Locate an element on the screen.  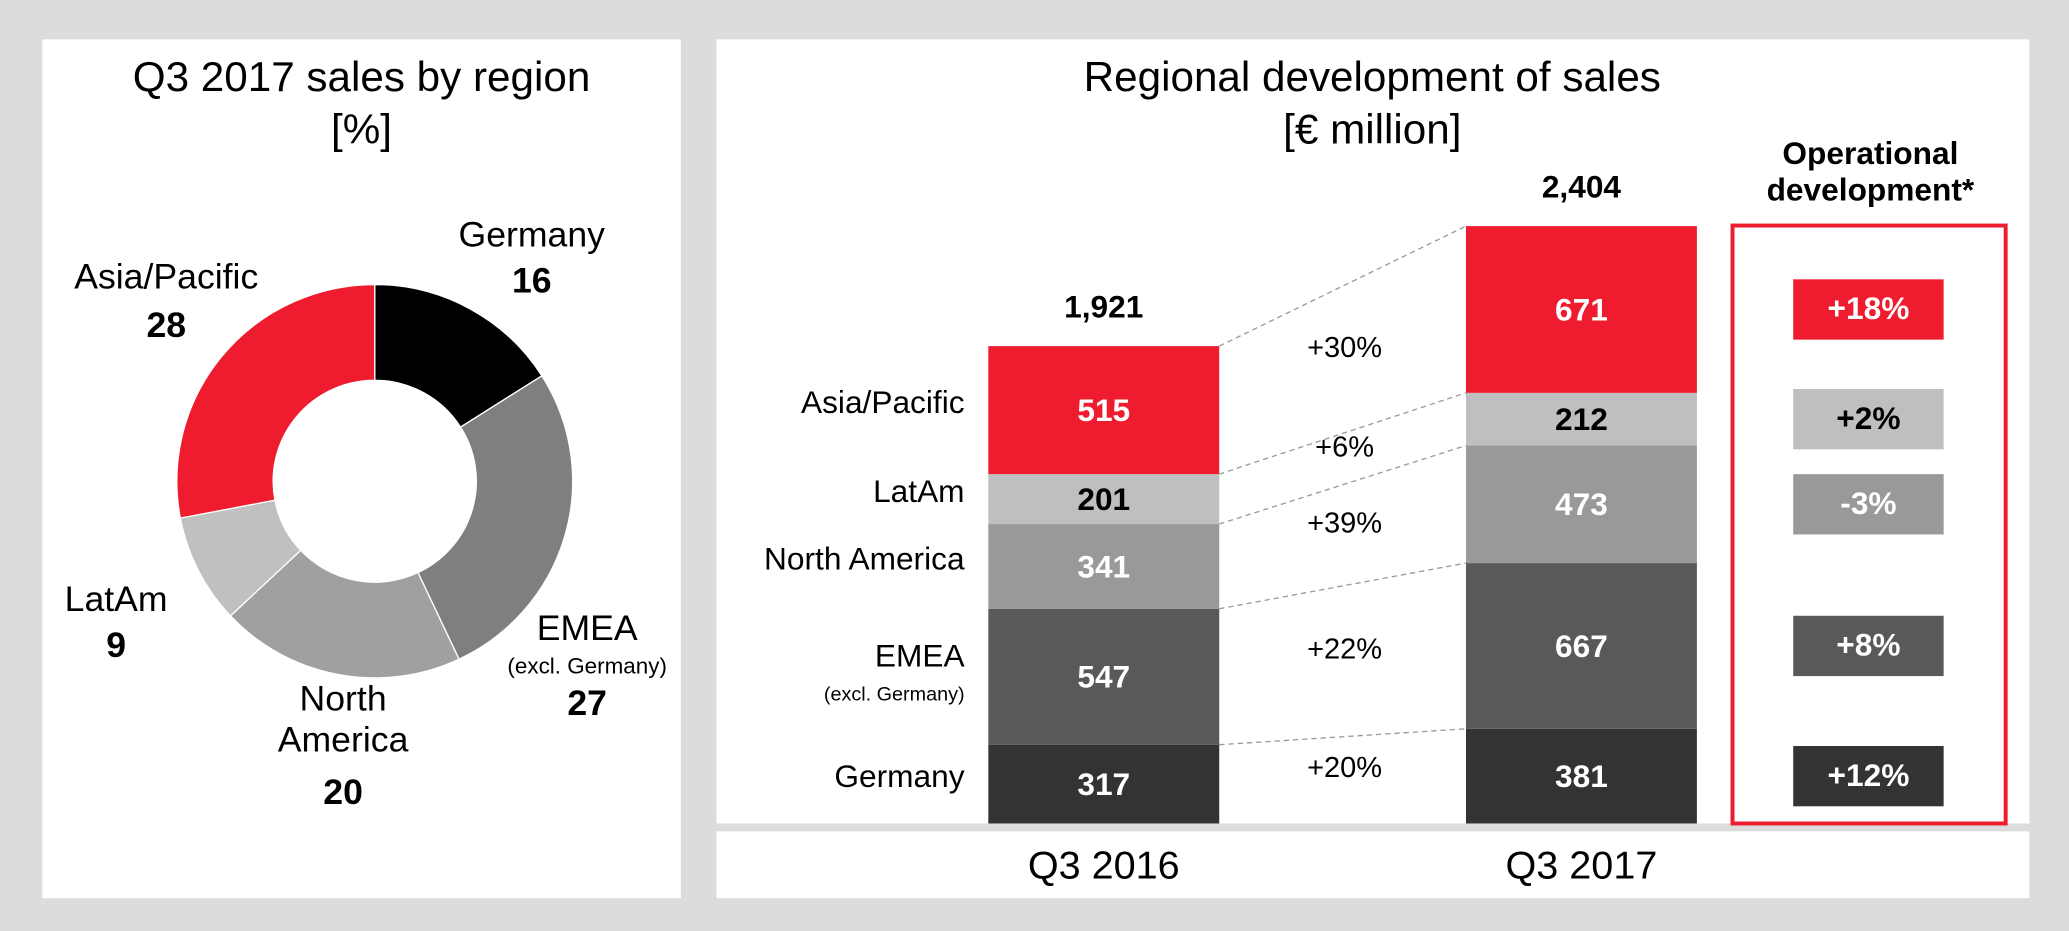
bar-value-label: 381 is located at coordinates (1581, 776).